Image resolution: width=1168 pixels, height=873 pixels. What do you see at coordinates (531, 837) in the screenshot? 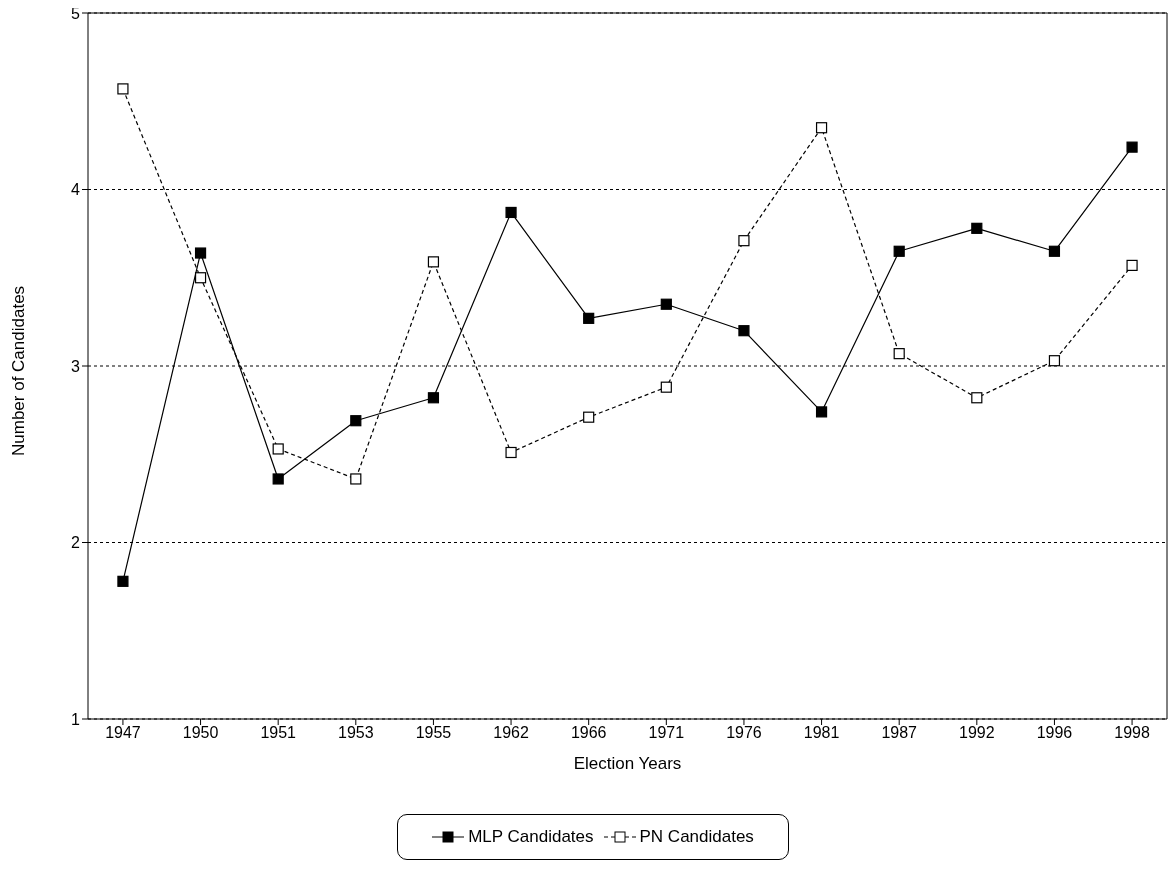
I see `legend-label: MLP Candidates` at bounding box center [531, 837].